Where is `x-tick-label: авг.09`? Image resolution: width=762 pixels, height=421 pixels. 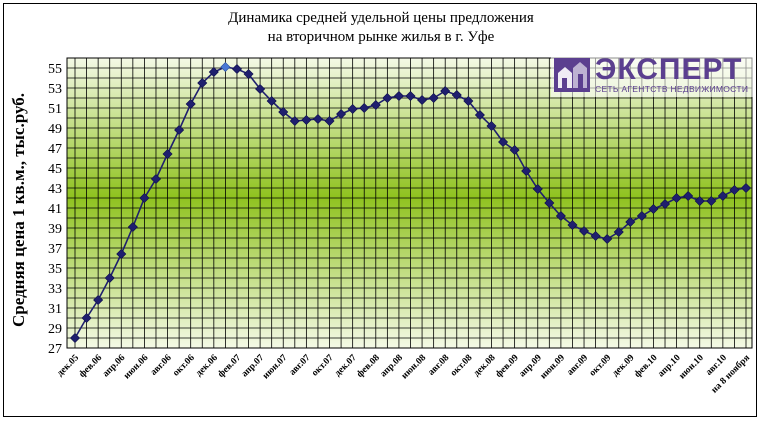 x-tick-label: авг.09 is located at coordinates (577, 365).